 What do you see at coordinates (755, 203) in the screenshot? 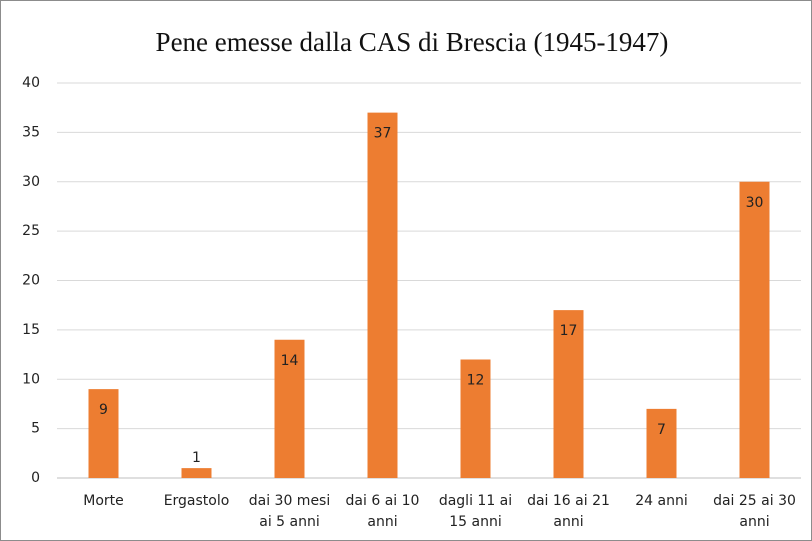
I see `value-label: 30` at bounding box center [755, 203].